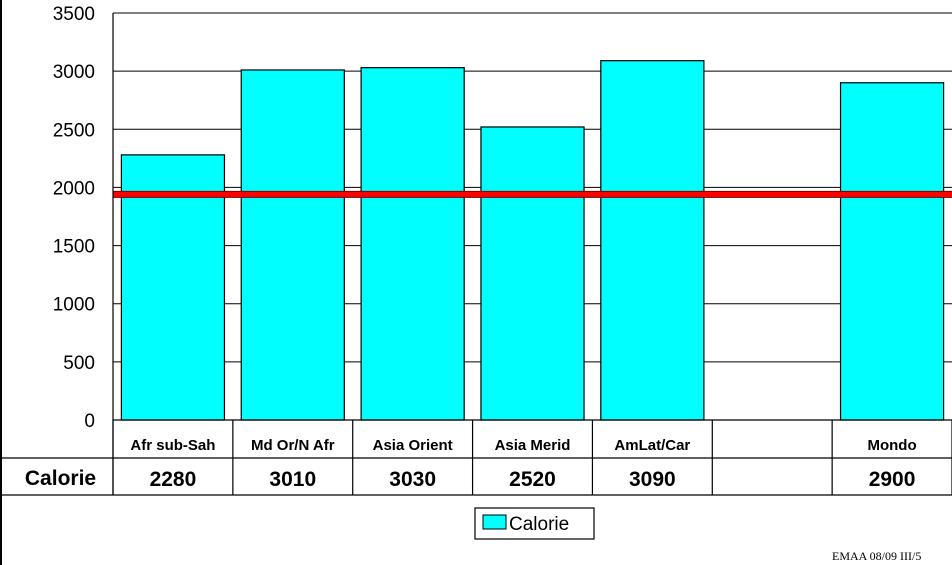  What do you see at coordinates (532, 479) in the screenshot?
I see `table-value-cell: 2520` at bounding box center [532, 479].